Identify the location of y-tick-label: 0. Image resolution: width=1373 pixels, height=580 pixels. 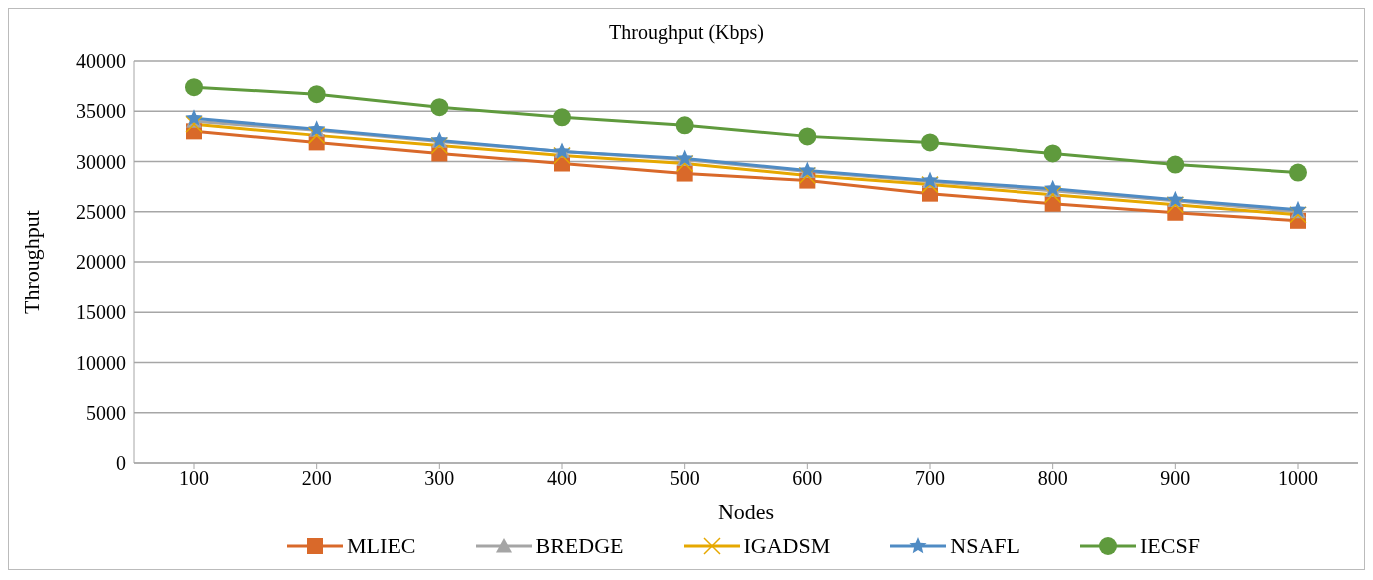
(121, 463).